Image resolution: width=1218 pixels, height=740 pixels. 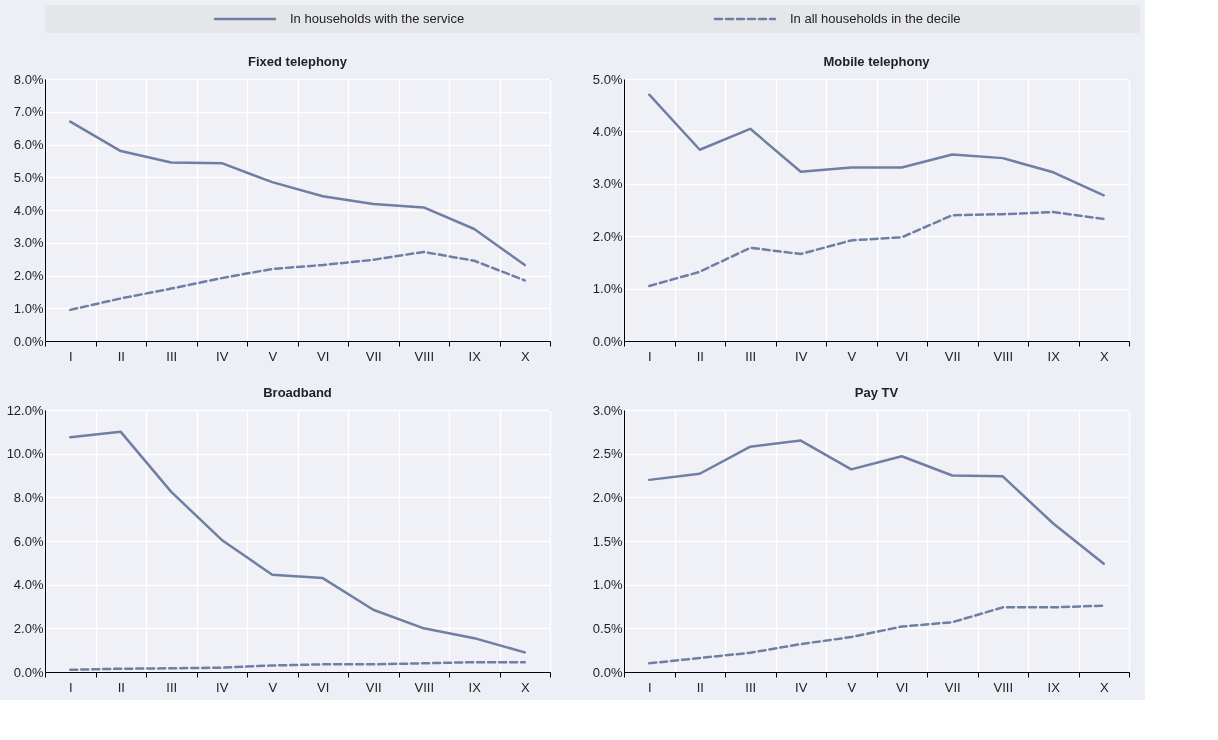 What do you see at coordinates (607, 628) in the screenshot?
I see `y-tick-label: 0.5%` at bounding box center [607, 628].